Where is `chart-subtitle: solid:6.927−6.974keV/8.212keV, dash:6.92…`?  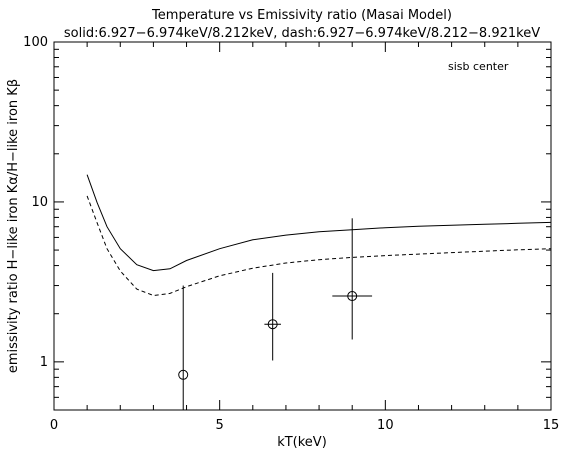
chart-subtitle: solid:6.927−6.974keV/8.212keV, dash:6.92… is located at coordinates (302, 33).